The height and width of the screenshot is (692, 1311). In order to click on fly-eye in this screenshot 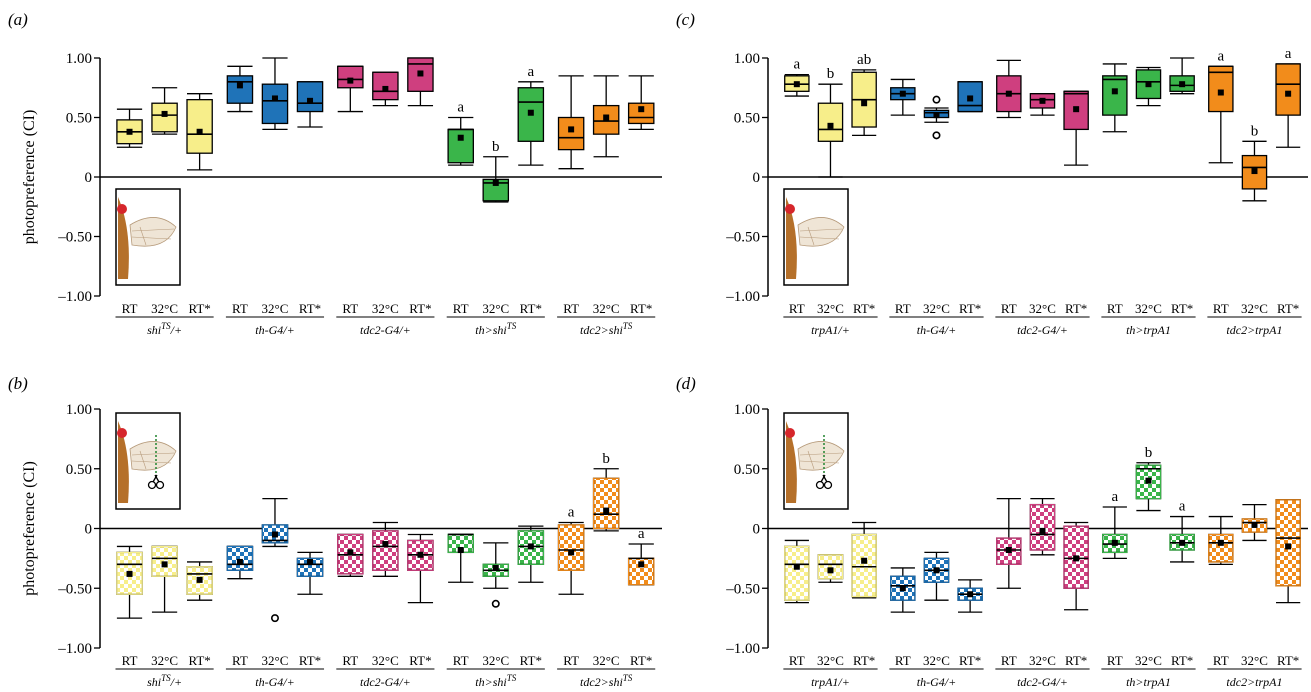, I will do `click(790, 209)`.